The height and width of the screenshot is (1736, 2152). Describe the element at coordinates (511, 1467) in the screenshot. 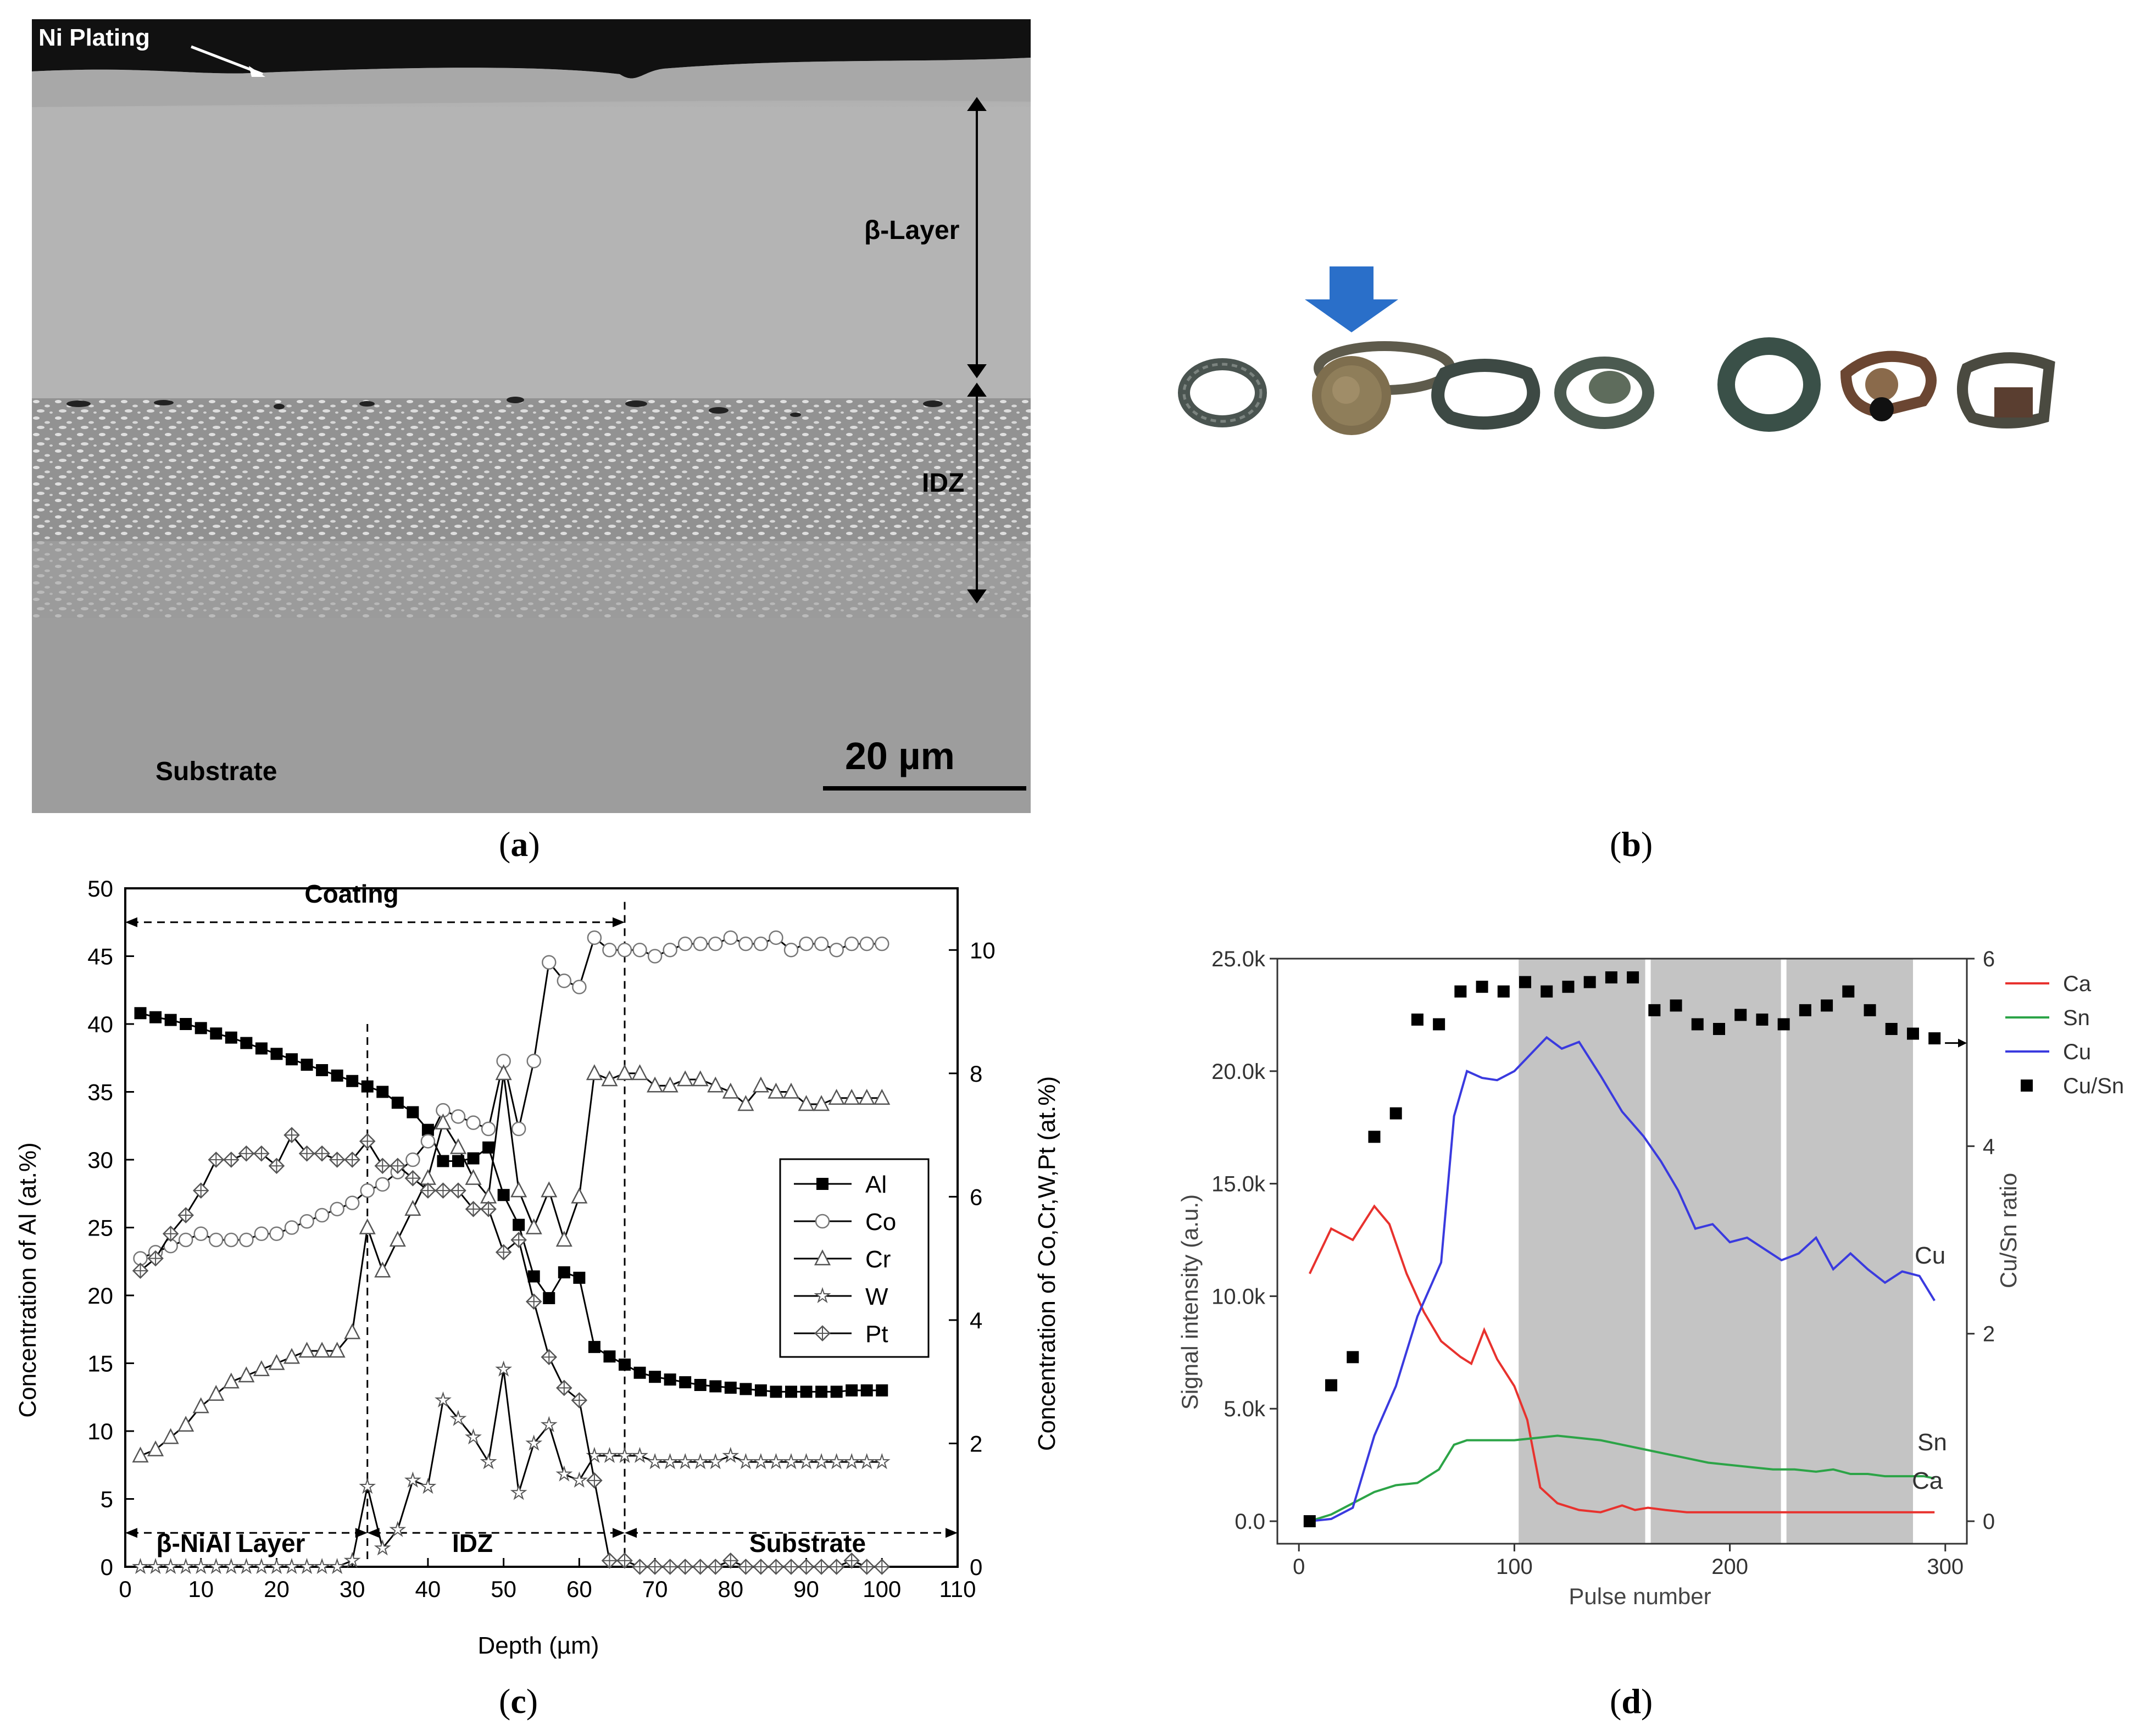

I see `series-w` at that location.